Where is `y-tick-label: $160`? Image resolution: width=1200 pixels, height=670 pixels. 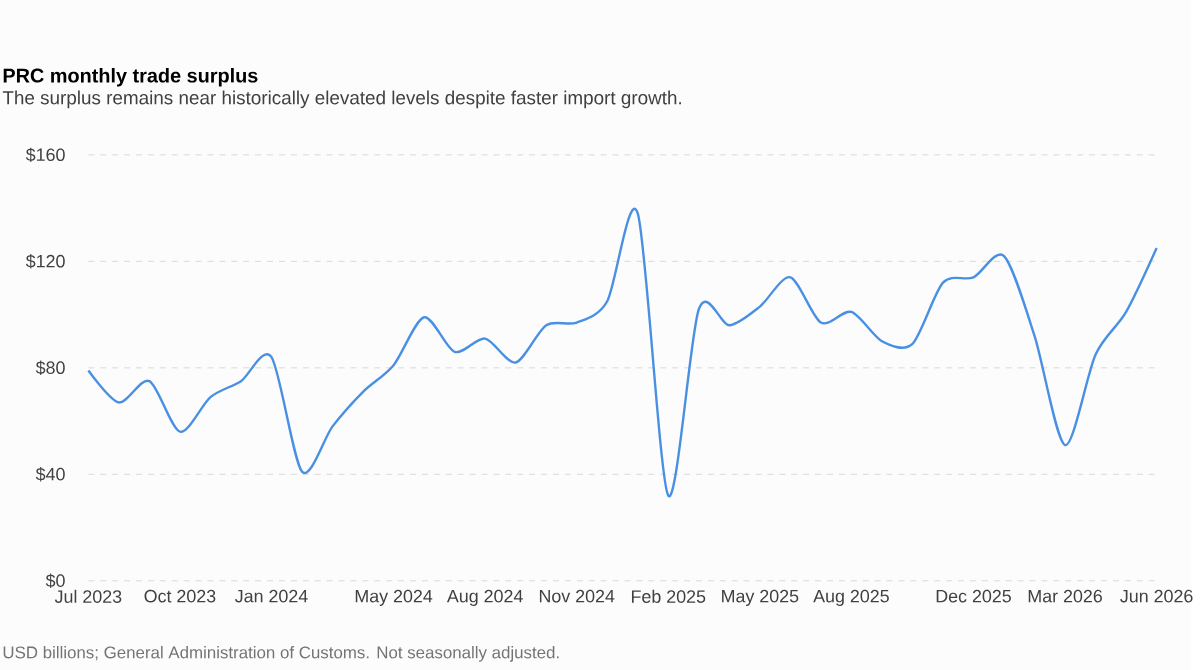 y-tick-label: $160 is located at coordinates (45, 155).